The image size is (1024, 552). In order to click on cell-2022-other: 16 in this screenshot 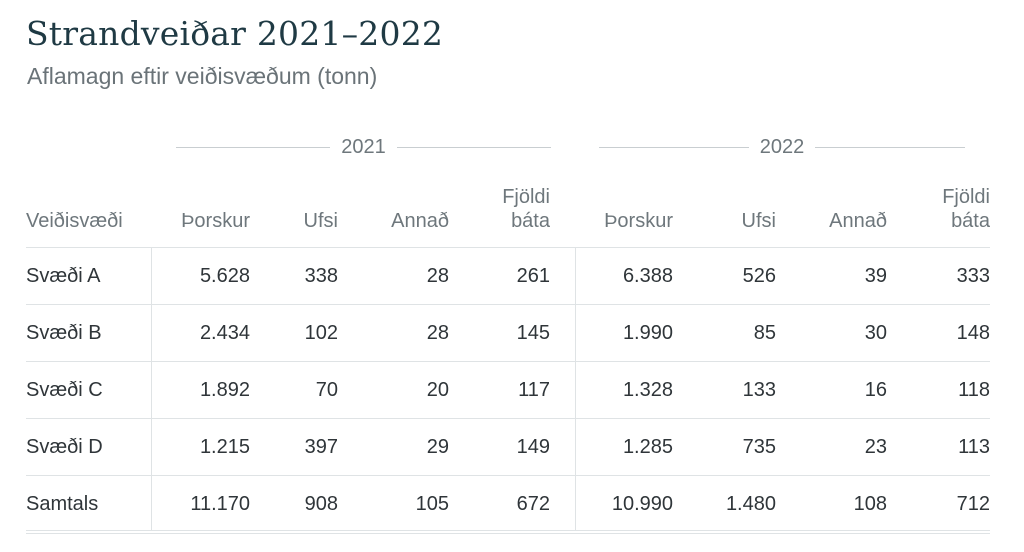, I will do `click(875, 390)`.